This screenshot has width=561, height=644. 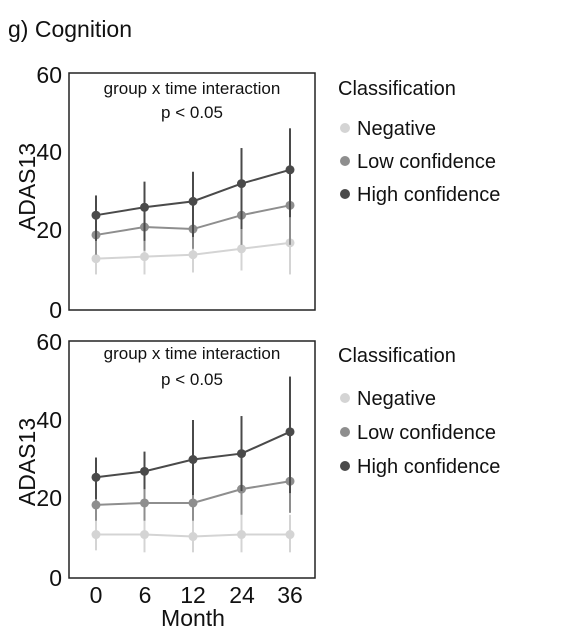 I want to click on x-tick-6: 6, so click(x=145, y=595).